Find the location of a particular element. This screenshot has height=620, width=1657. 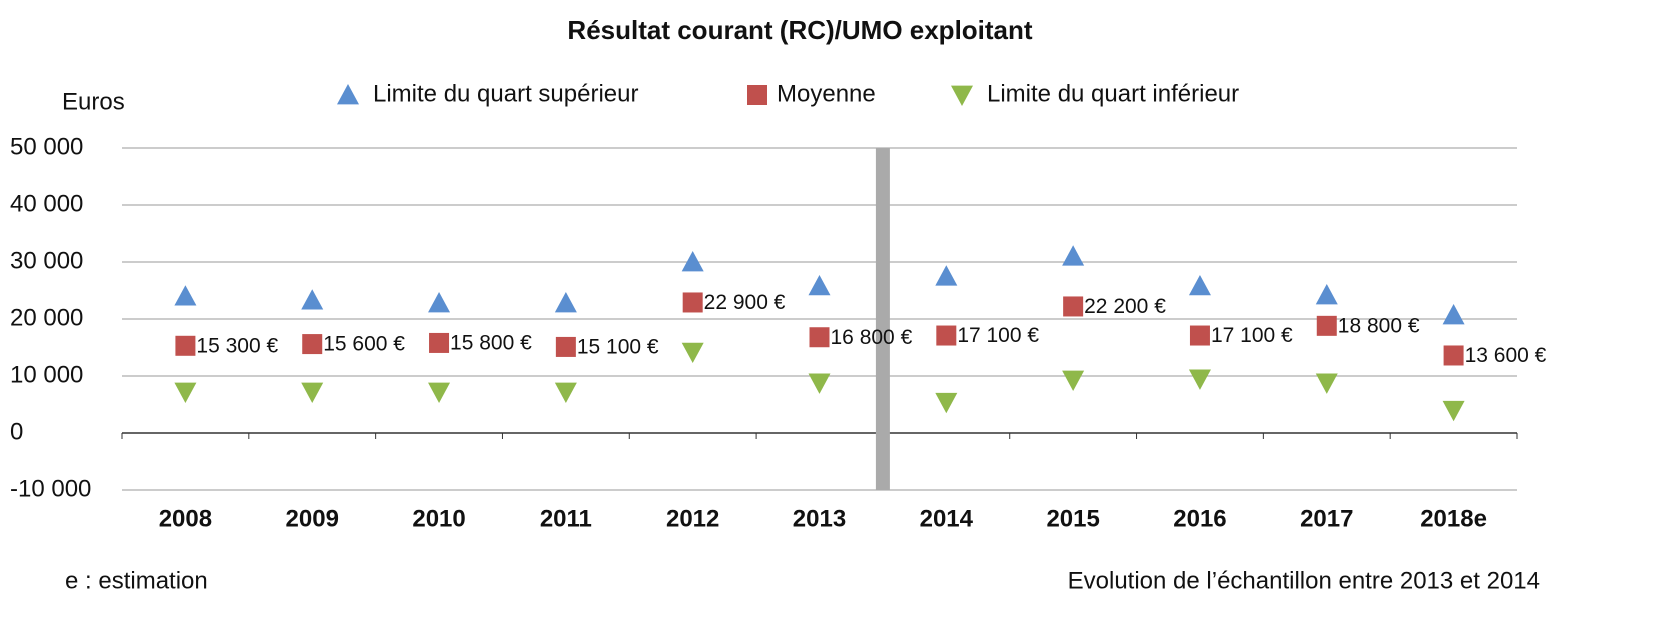

y-tick-label: 30 000 is located at coordinates (46, 260).